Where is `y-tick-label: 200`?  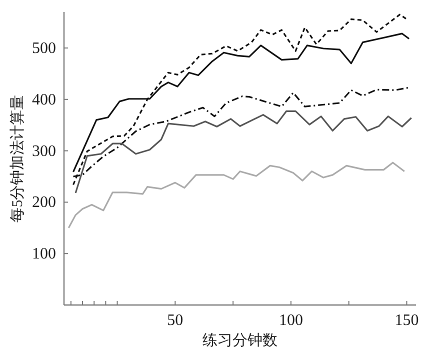 y-tick-label: 200 is located at coordinates (44, 203).